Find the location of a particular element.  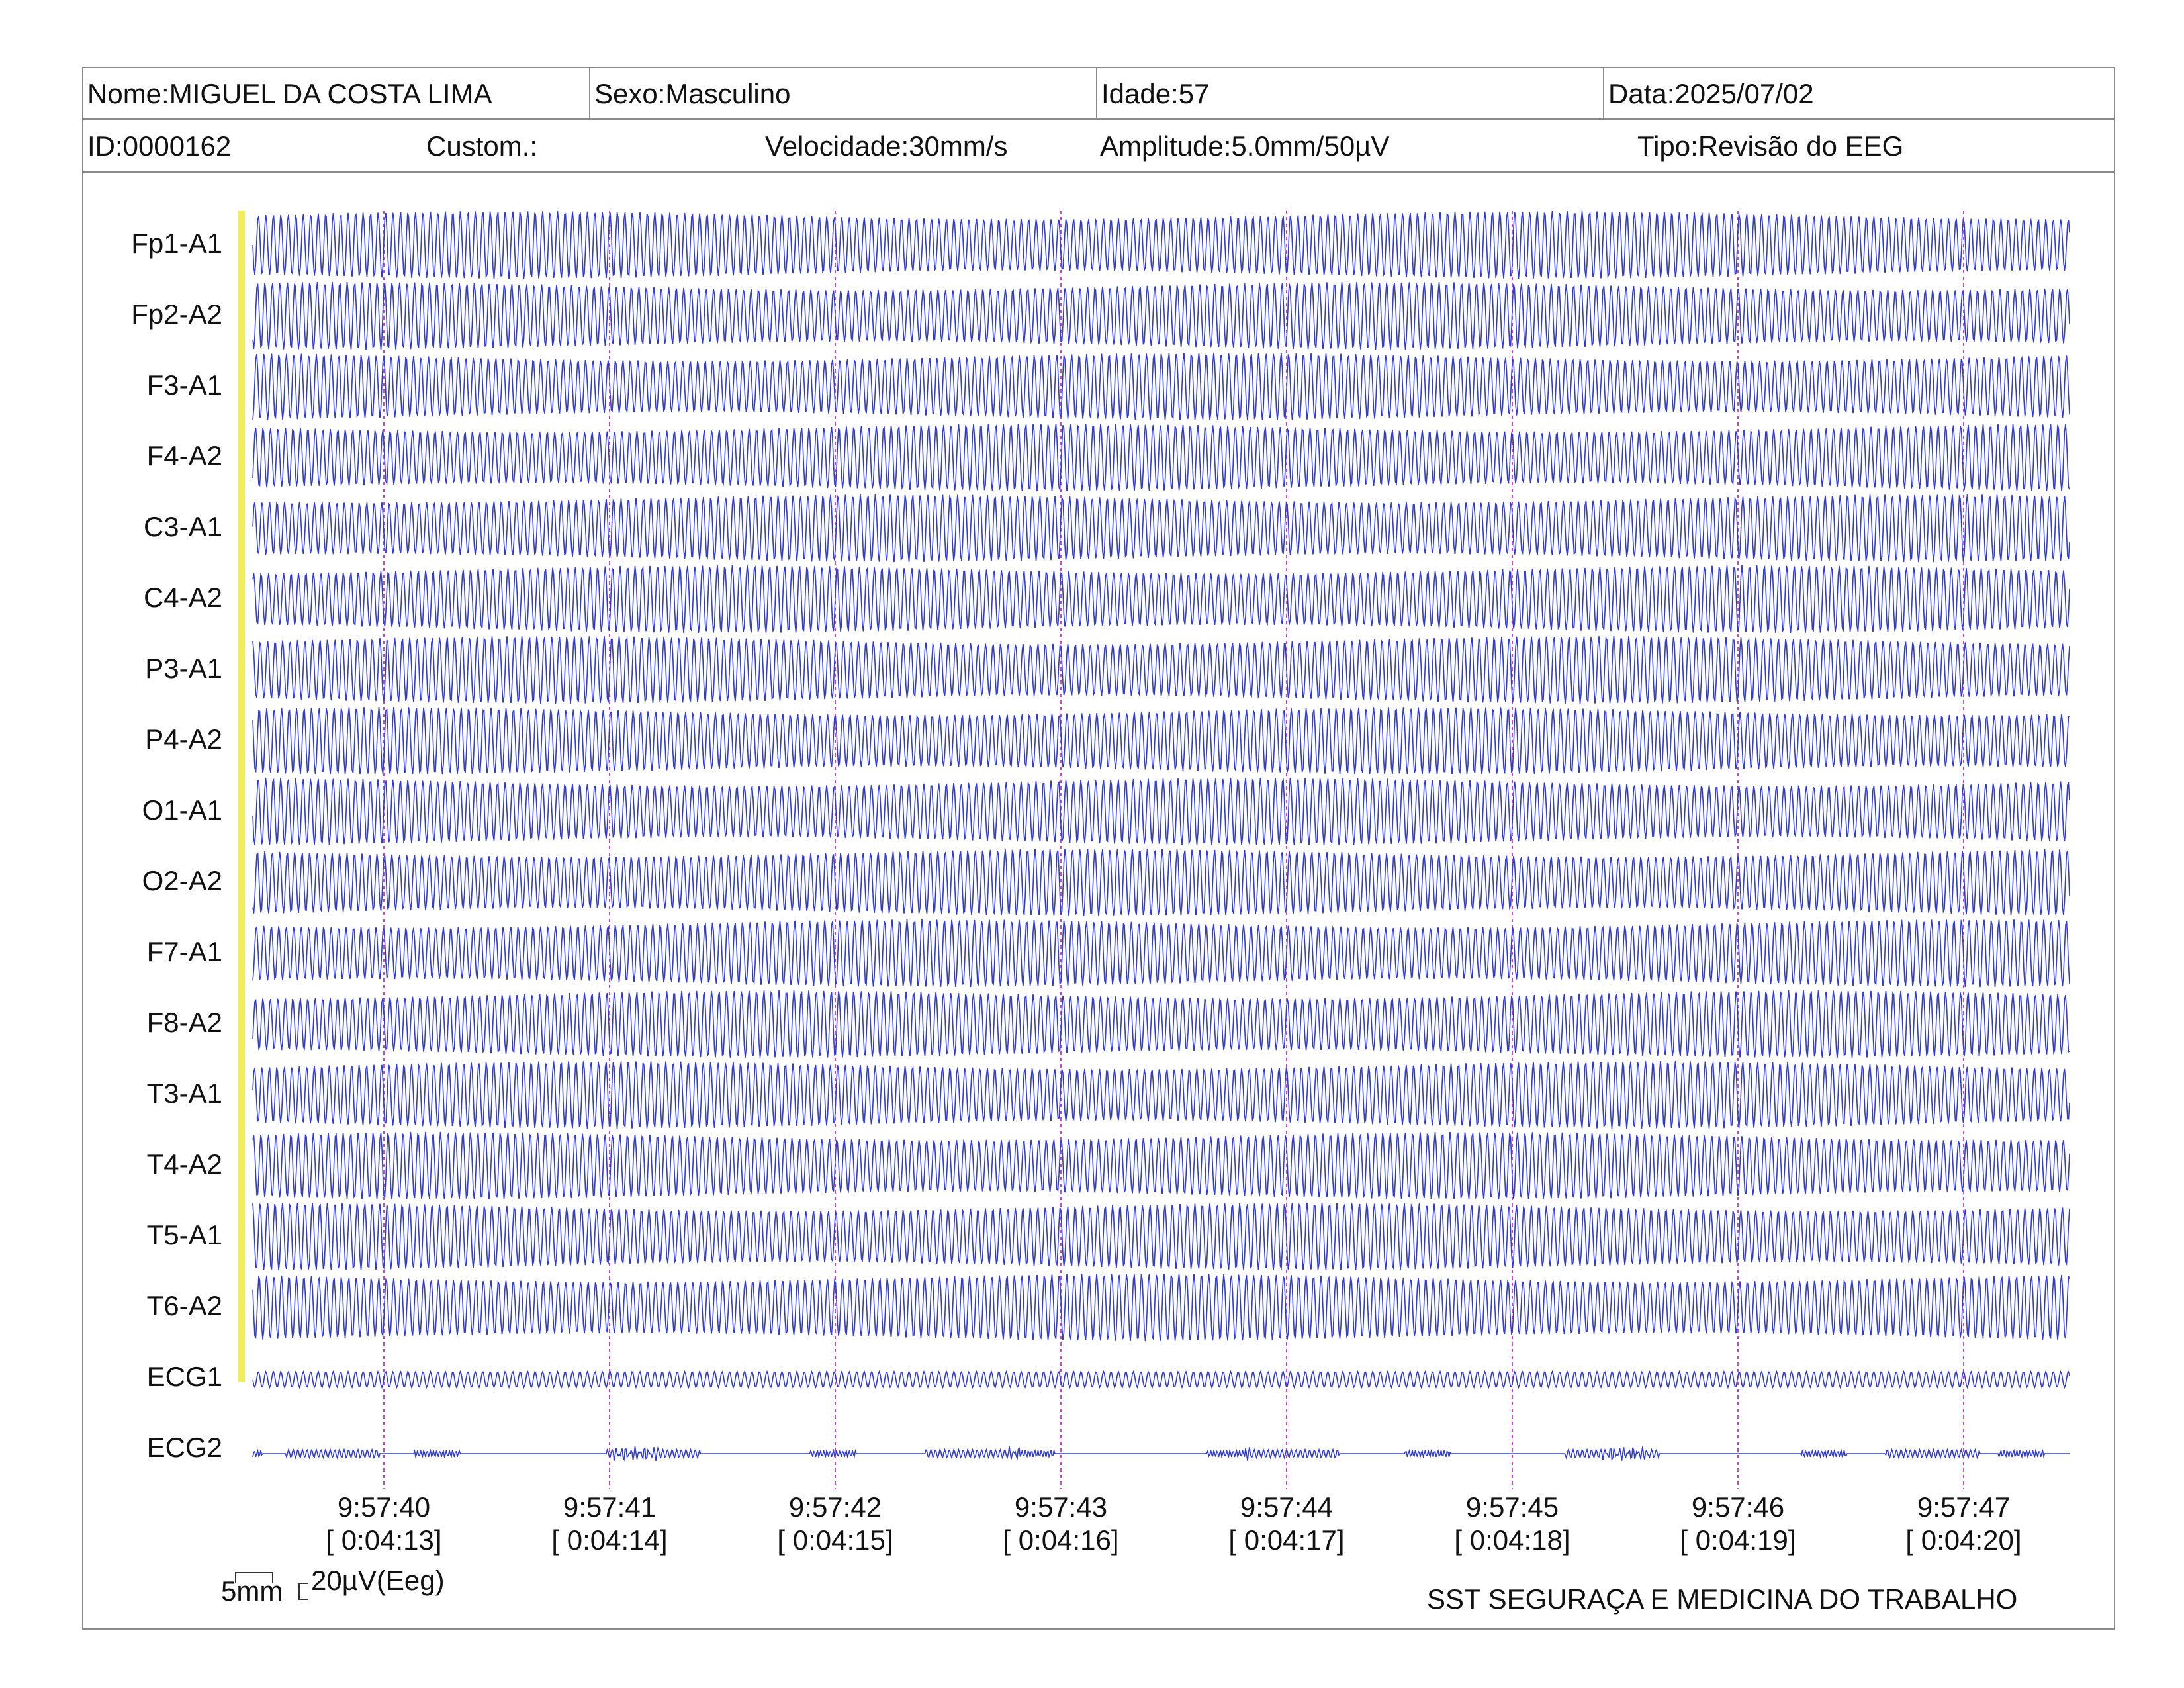

amplitude-setting: Amplitude:5.0mm/50µV is located at coordinates (1245, 146).